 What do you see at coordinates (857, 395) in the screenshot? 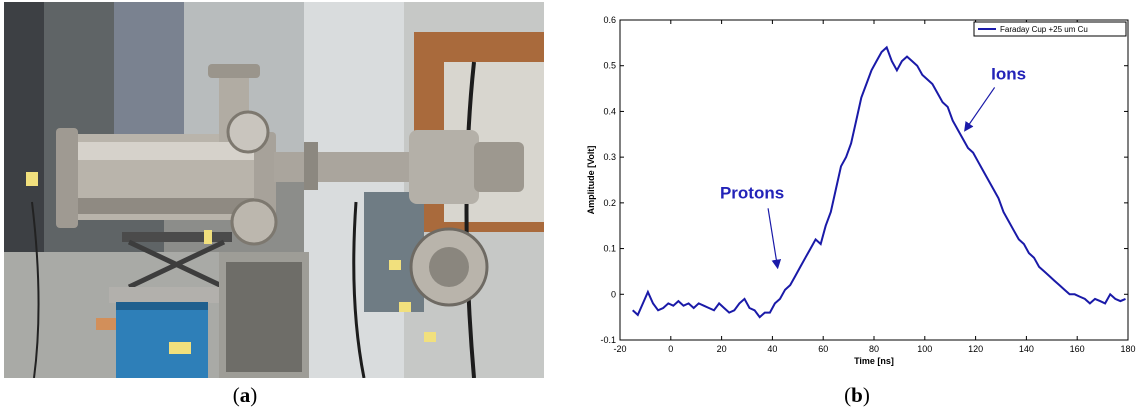
I see `caption-b: (b)` at bounding box center [857, 395].